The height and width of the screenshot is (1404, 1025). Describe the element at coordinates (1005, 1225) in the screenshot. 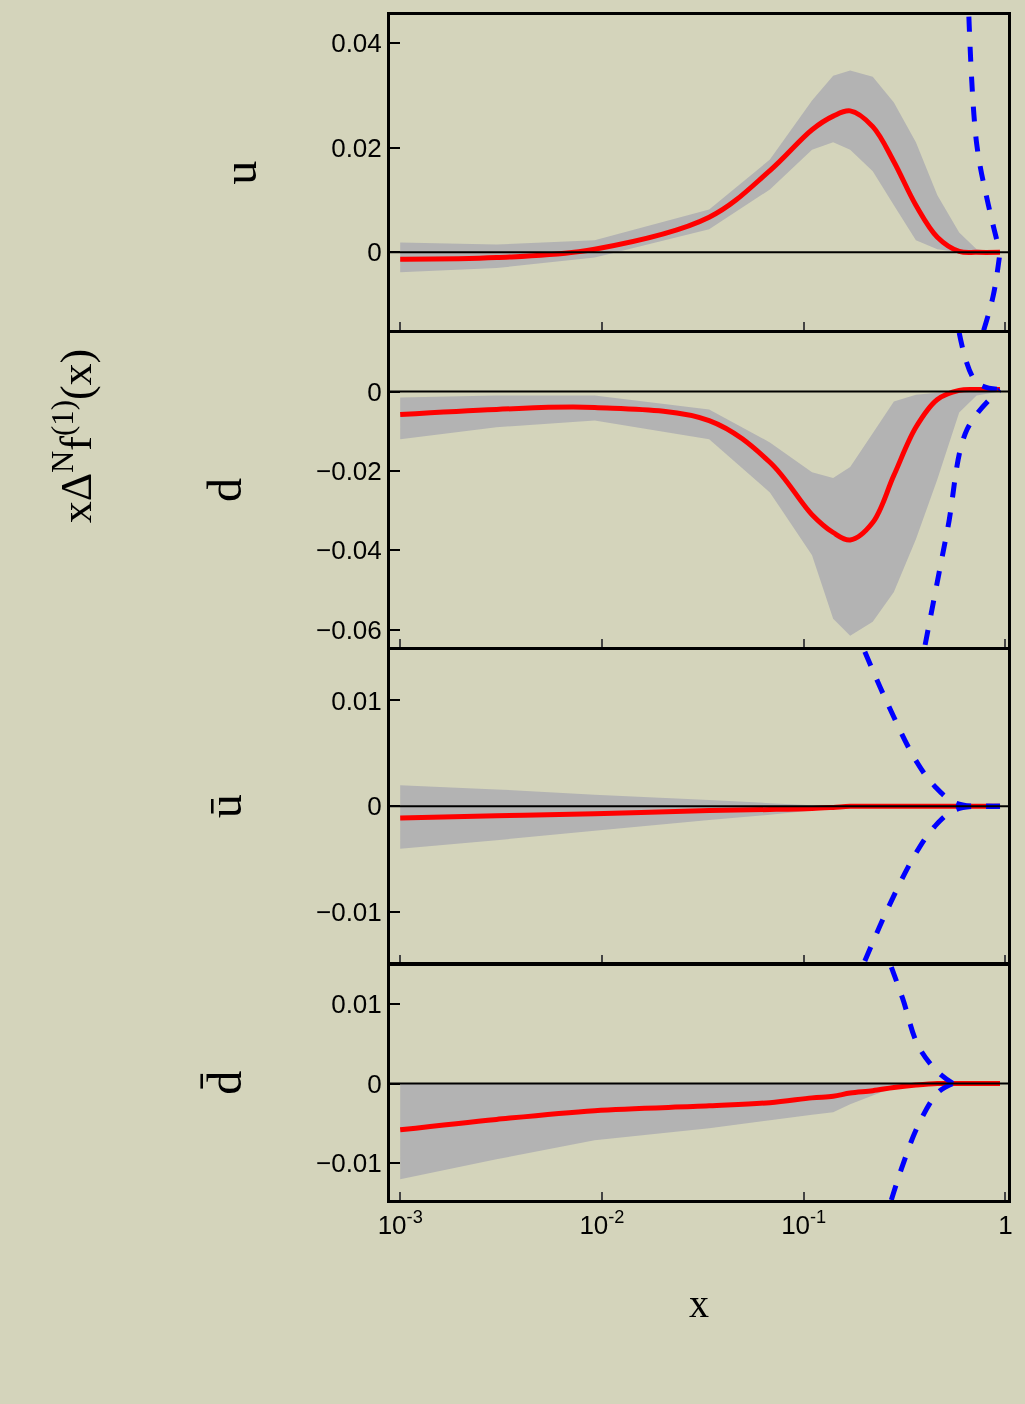

I see `x-tick-label: 1` at that location.